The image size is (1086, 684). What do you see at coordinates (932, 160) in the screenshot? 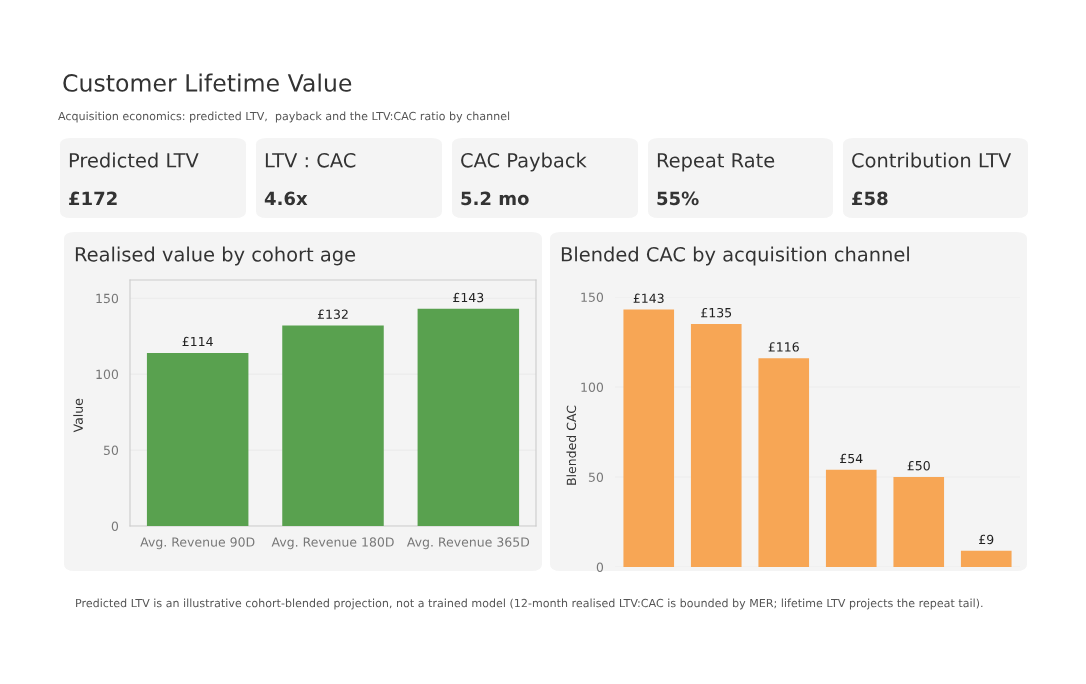
I see `text: Contribution LTV` at bounding box center [932, 160].